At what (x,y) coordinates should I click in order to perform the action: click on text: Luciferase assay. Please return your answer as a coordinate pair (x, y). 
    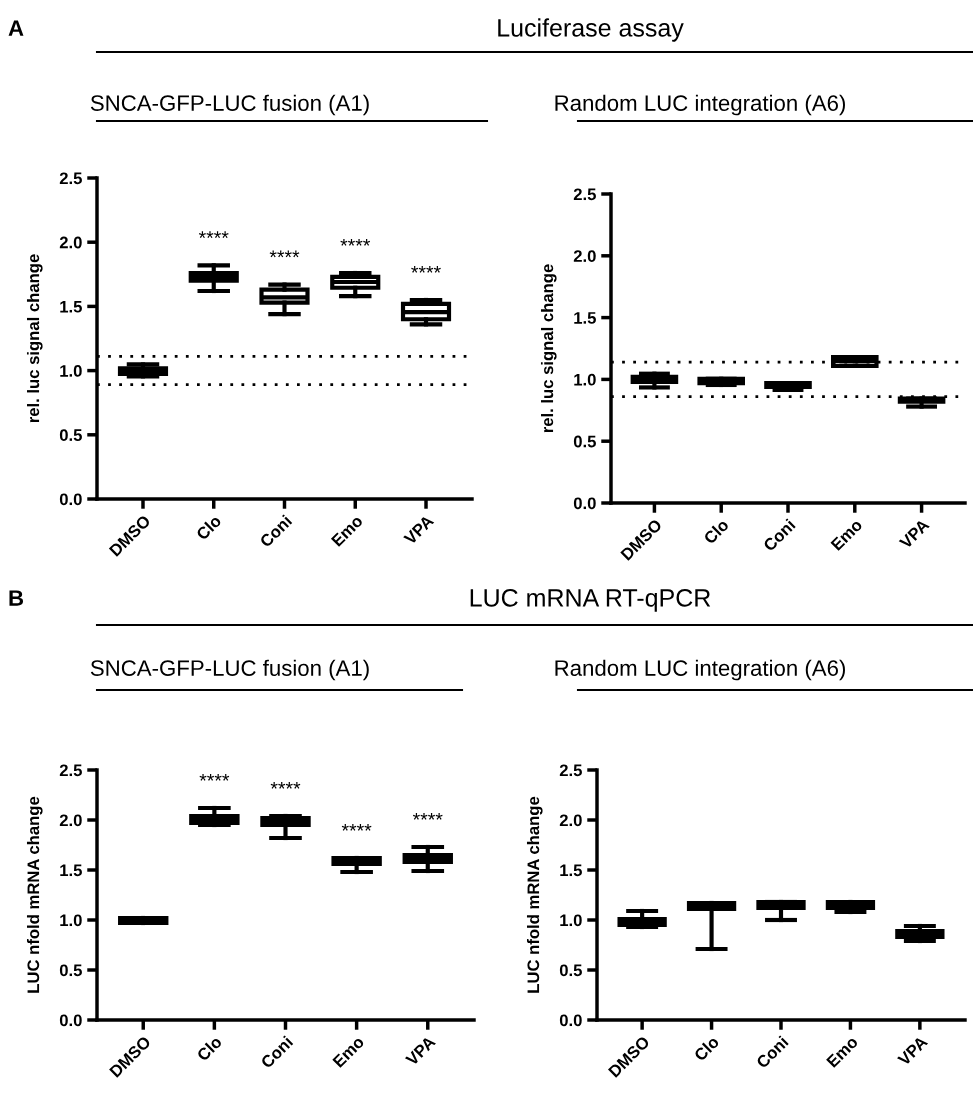
    Looking at the image, I should click on (591, 30).